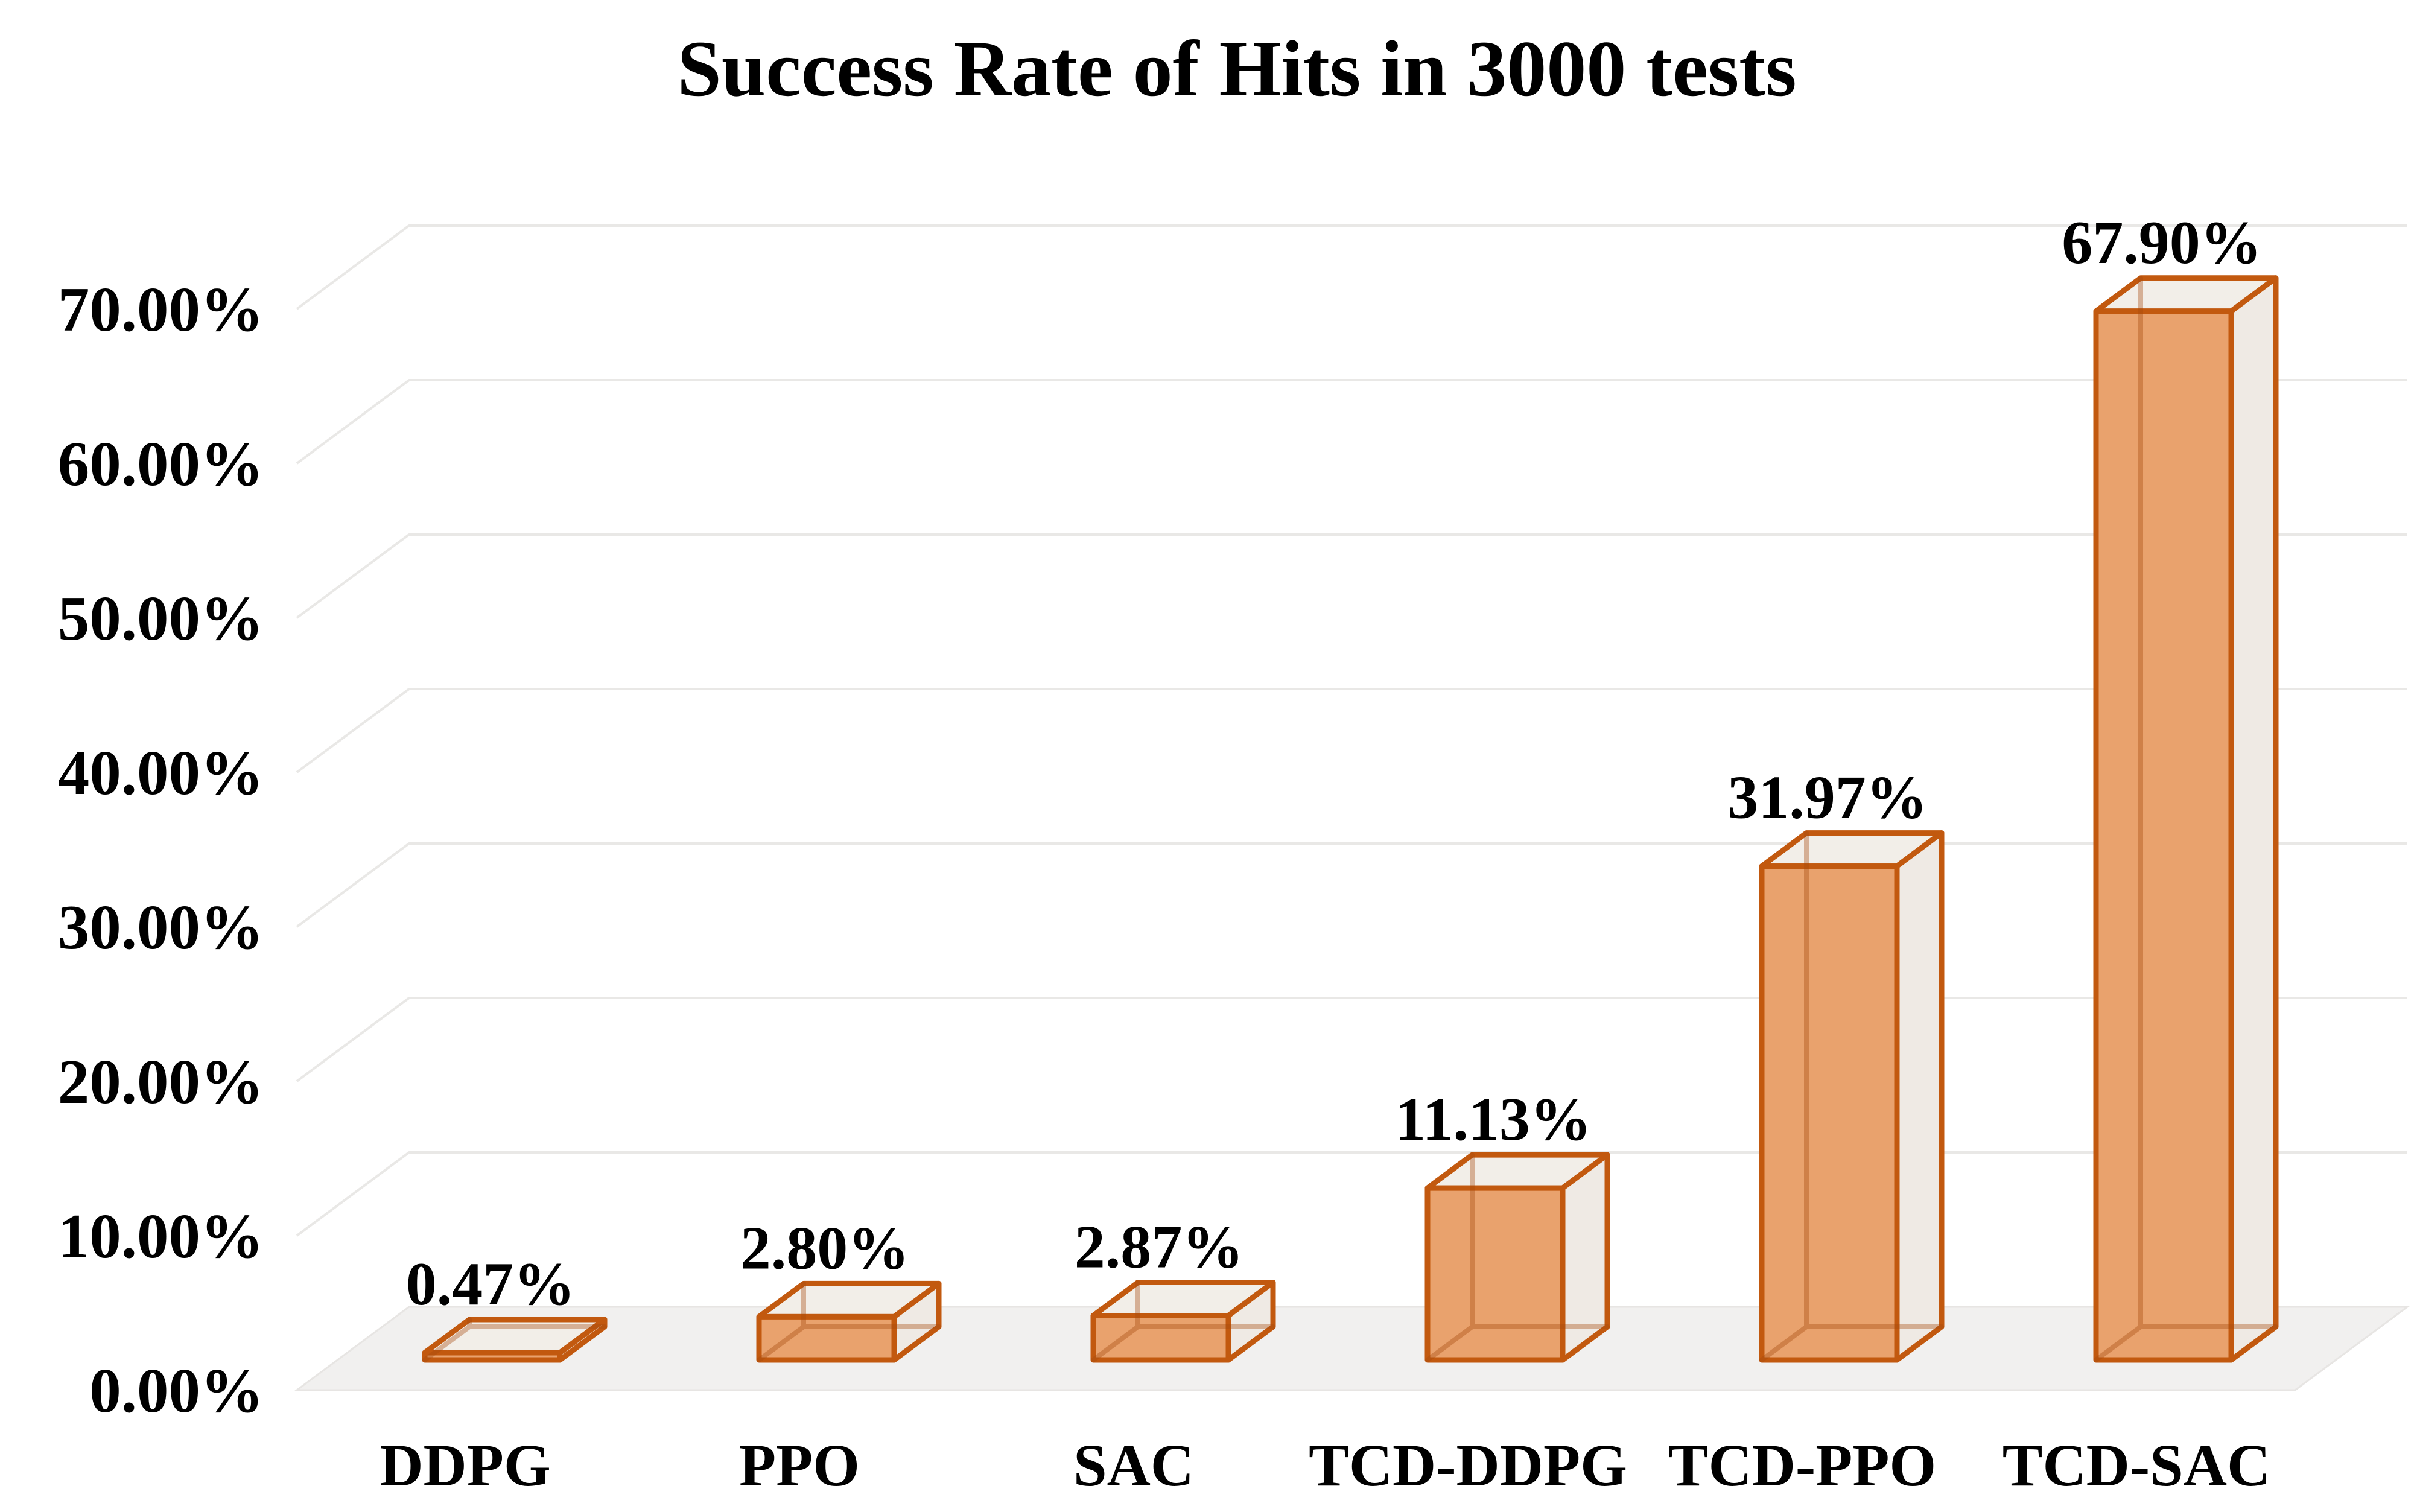  I want to click on bar-TCD-DDPG, so click(1517, 1257).